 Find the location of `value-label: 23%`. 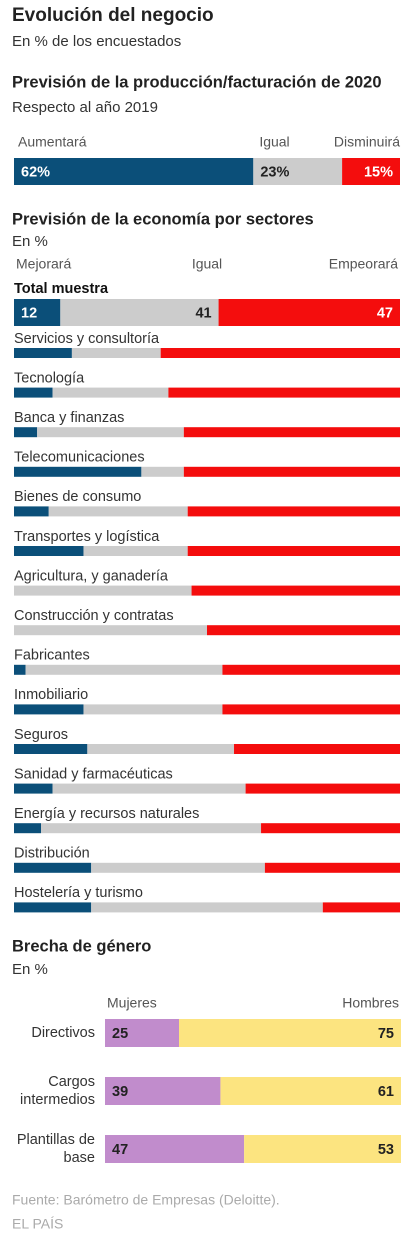

value-label: 23% is located at coordinates (274, 172).